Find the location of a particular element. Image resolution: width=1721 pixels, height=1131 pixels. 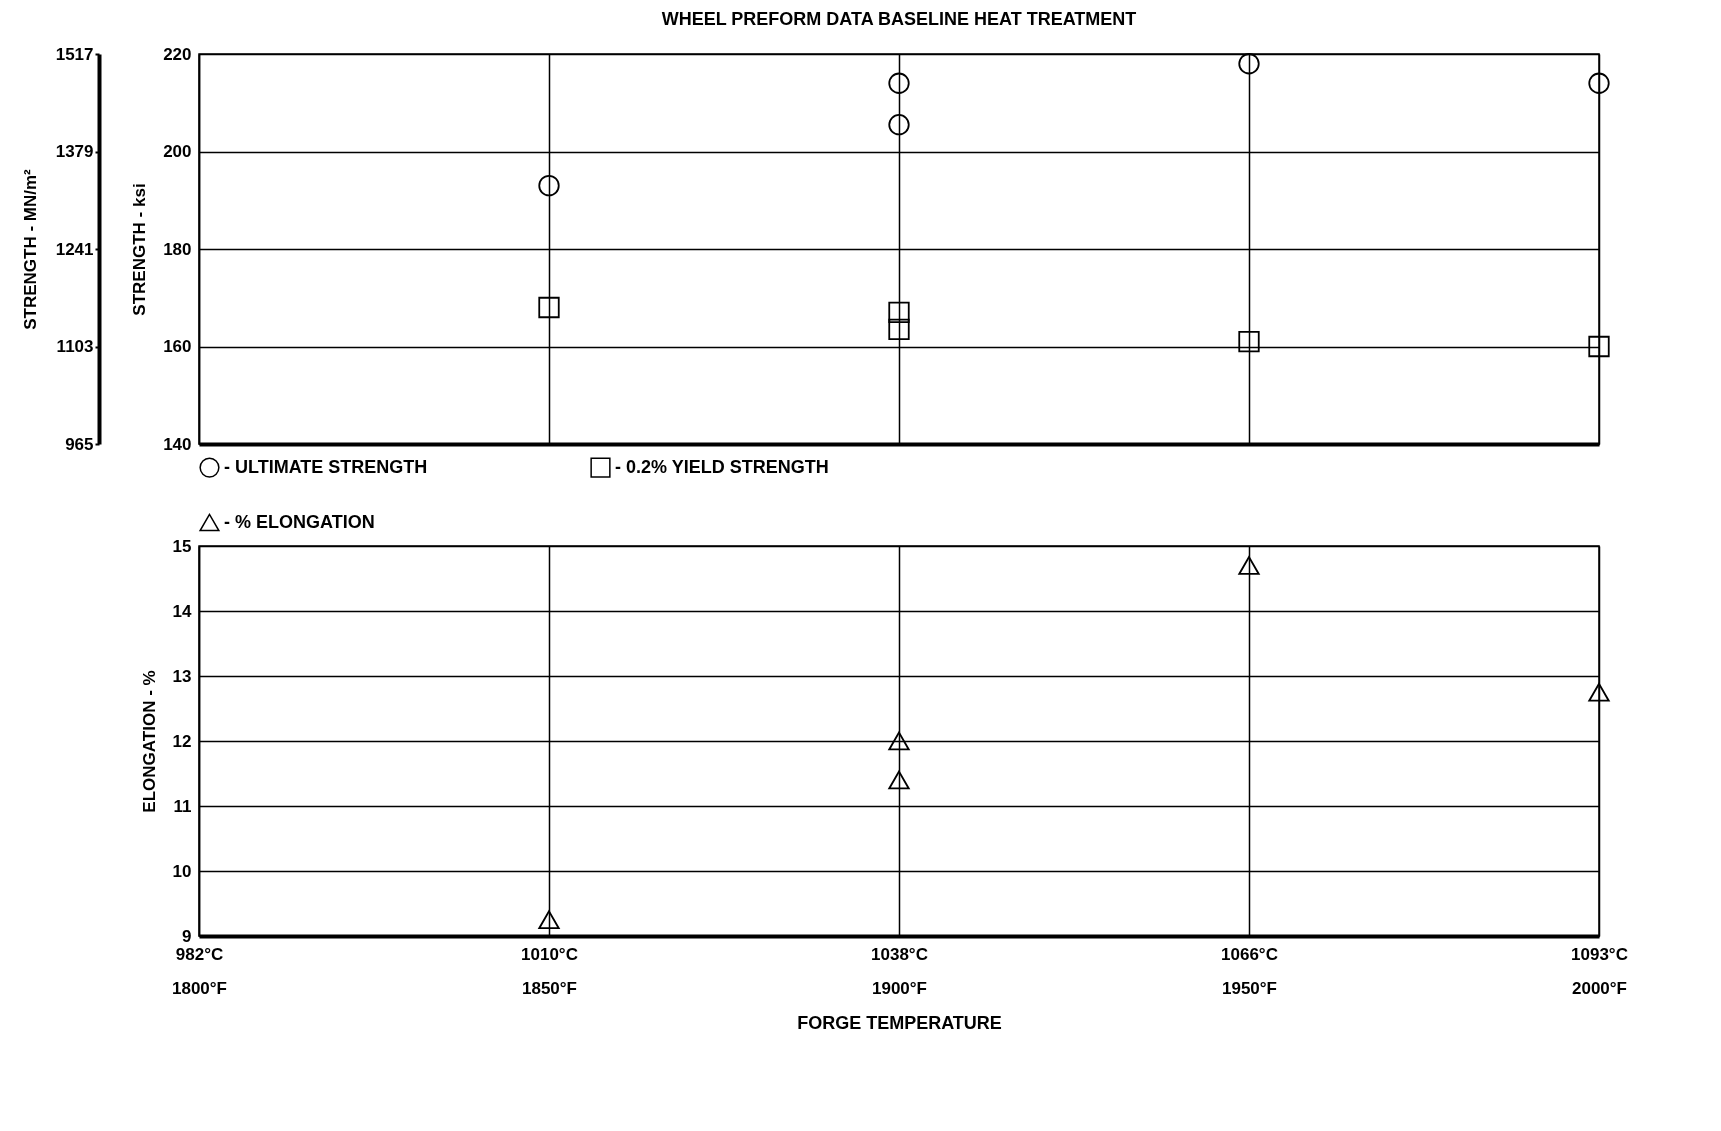

x-tick-label: 1093°C 2000°F is located at coordinates (1599, 971).